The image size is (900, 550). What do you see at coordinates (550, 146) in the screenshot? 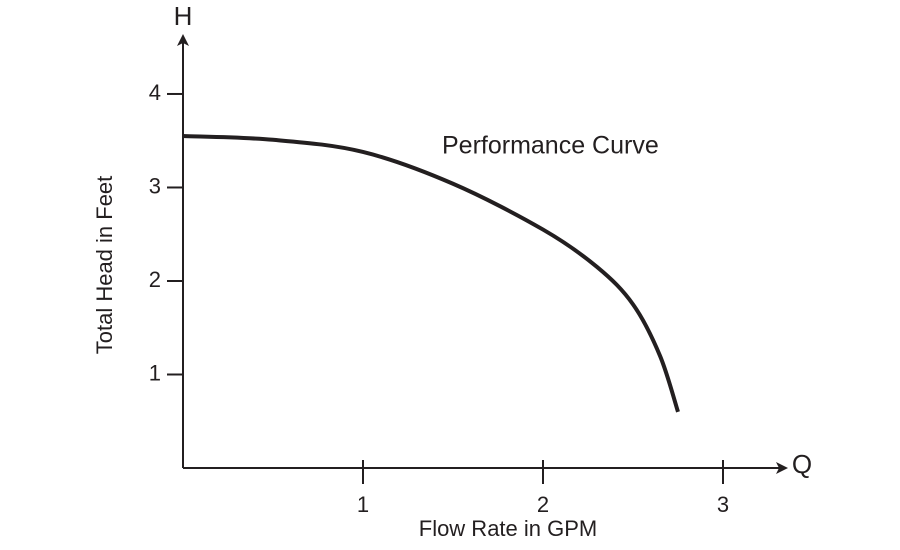
I see `annotation: Performance Curve` at bounding box center [550, 146].